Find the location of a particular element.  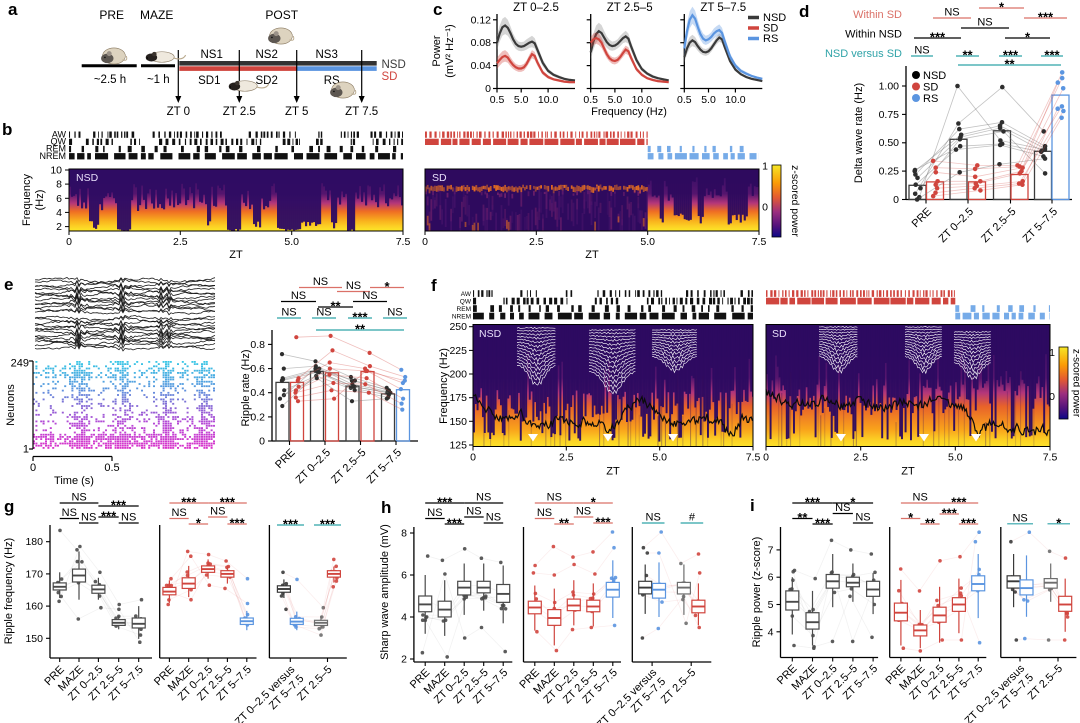

svg-text: ZT 2.5 is located at coordinates (239, 112).